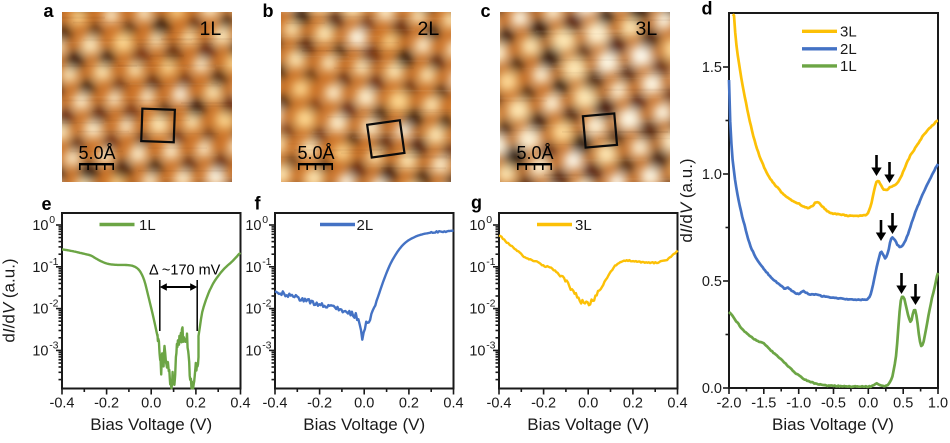 The width and height of the screenshot is (950, 443). I want to click on svg-text: b, so click(268, 11).